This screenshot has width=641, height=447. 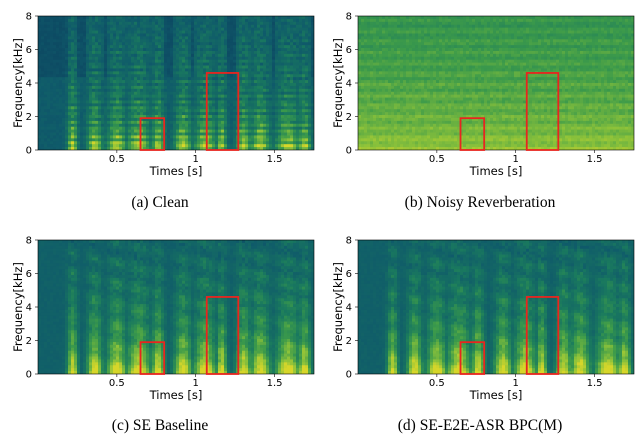 I want to click on caption-c: (c) SE Baseline, so click(x=160, y=425).